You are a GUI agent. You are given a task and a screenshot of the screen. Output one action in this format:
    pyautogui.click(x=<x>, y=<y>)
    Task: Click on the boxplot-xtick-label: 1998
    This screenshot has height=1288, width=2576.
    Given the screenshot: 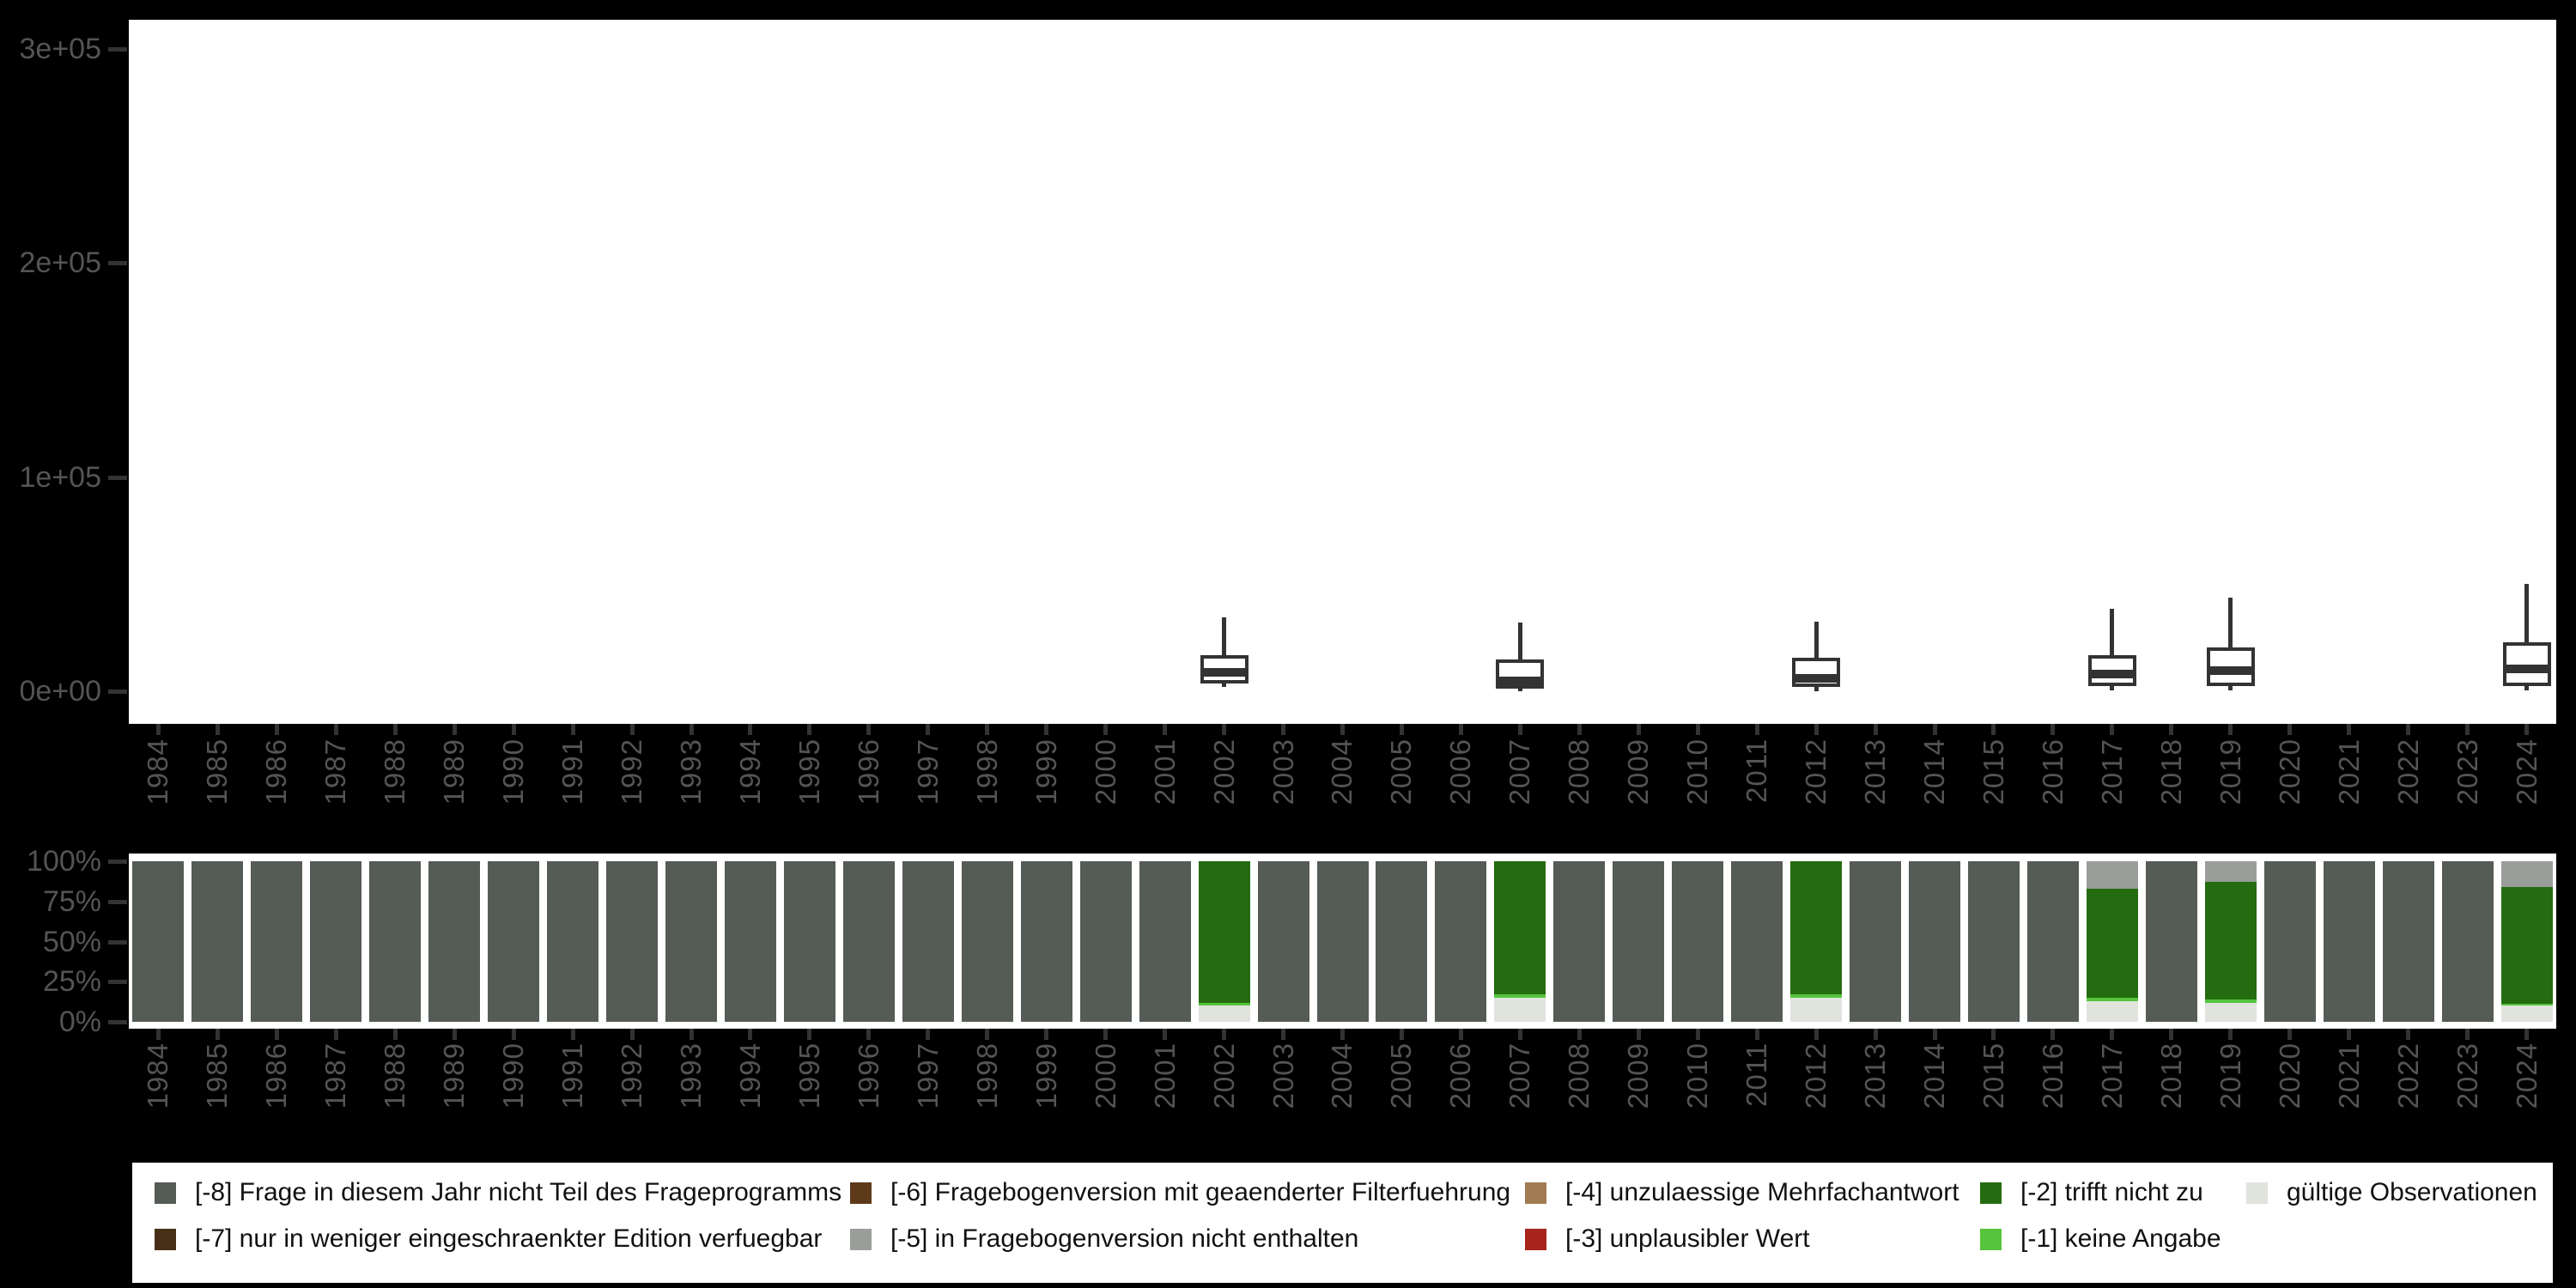 What is the action you would take?
    pyautogui.click(x=987, y=782)
    